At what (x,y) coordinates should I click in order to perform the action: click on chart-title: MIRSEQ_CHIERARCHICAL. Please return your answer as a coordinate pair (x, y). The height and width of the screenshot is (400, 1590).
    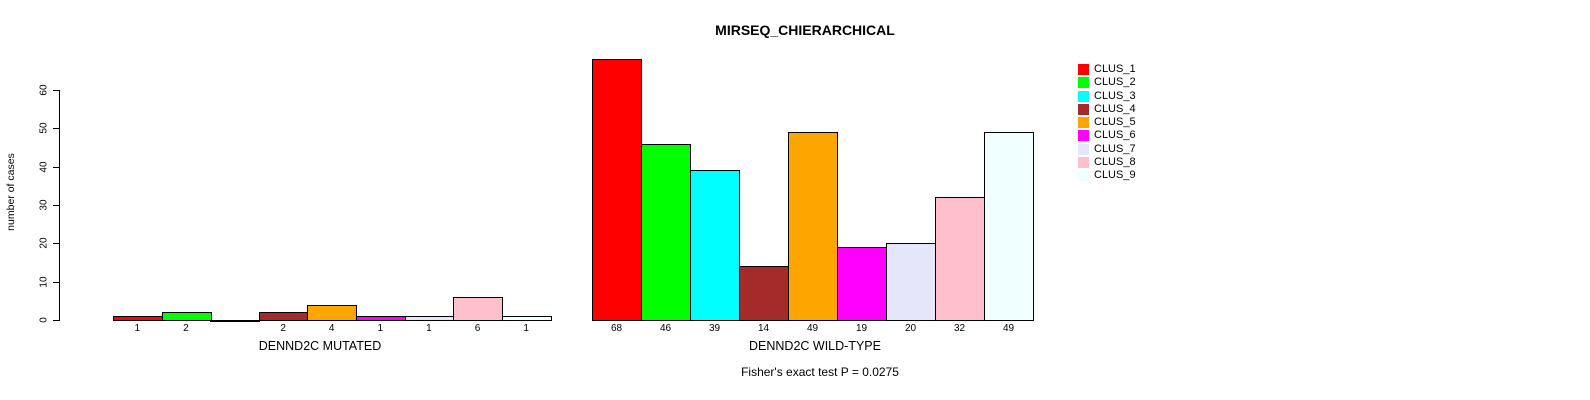
    Looking at the image, I should click on (805, 30).